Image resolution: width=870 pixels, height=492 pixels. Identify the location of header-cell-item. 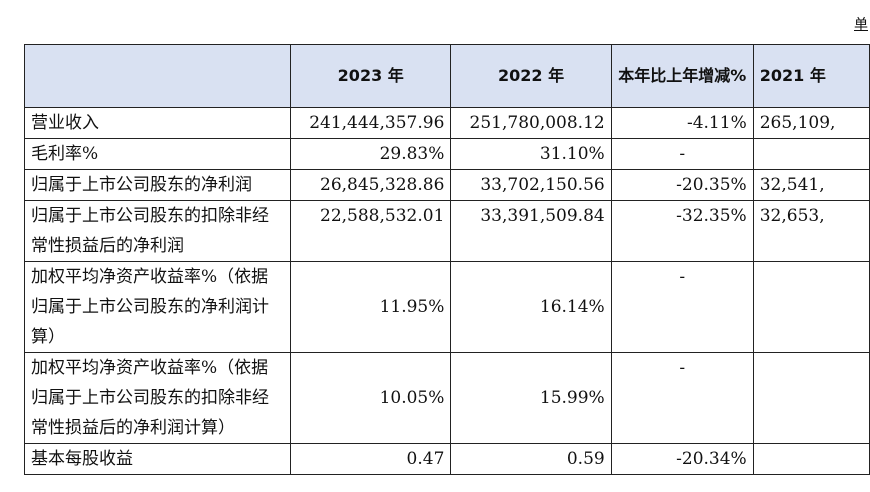
(157, 76).